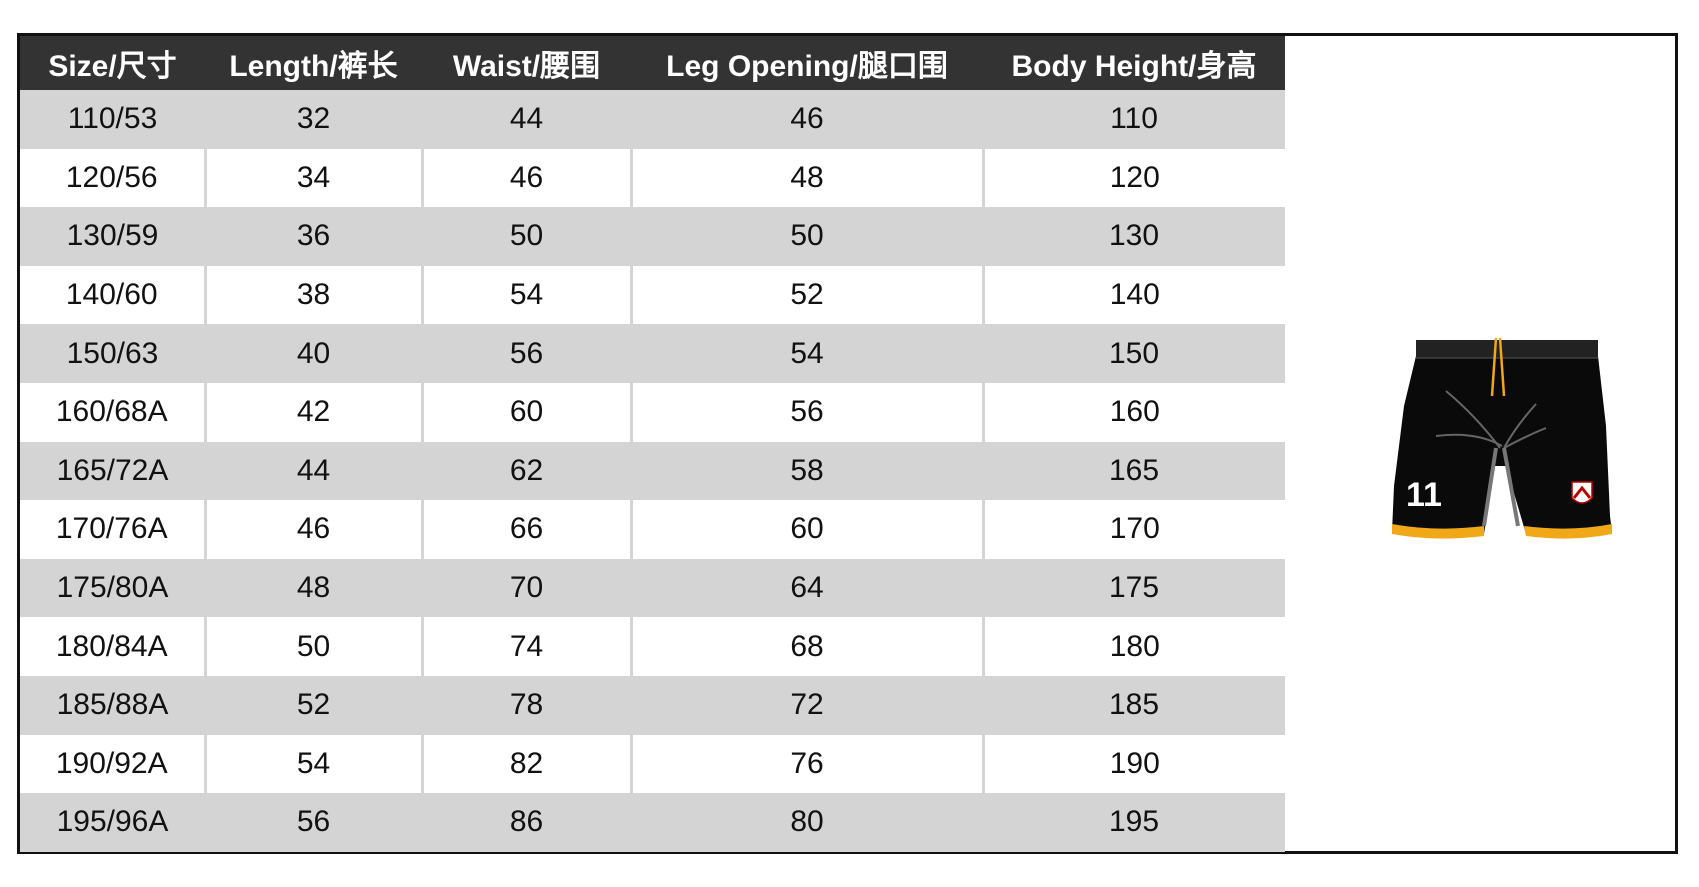  I want to click on table-row: 185/88A 52 78 72 185, so click(652, 705).